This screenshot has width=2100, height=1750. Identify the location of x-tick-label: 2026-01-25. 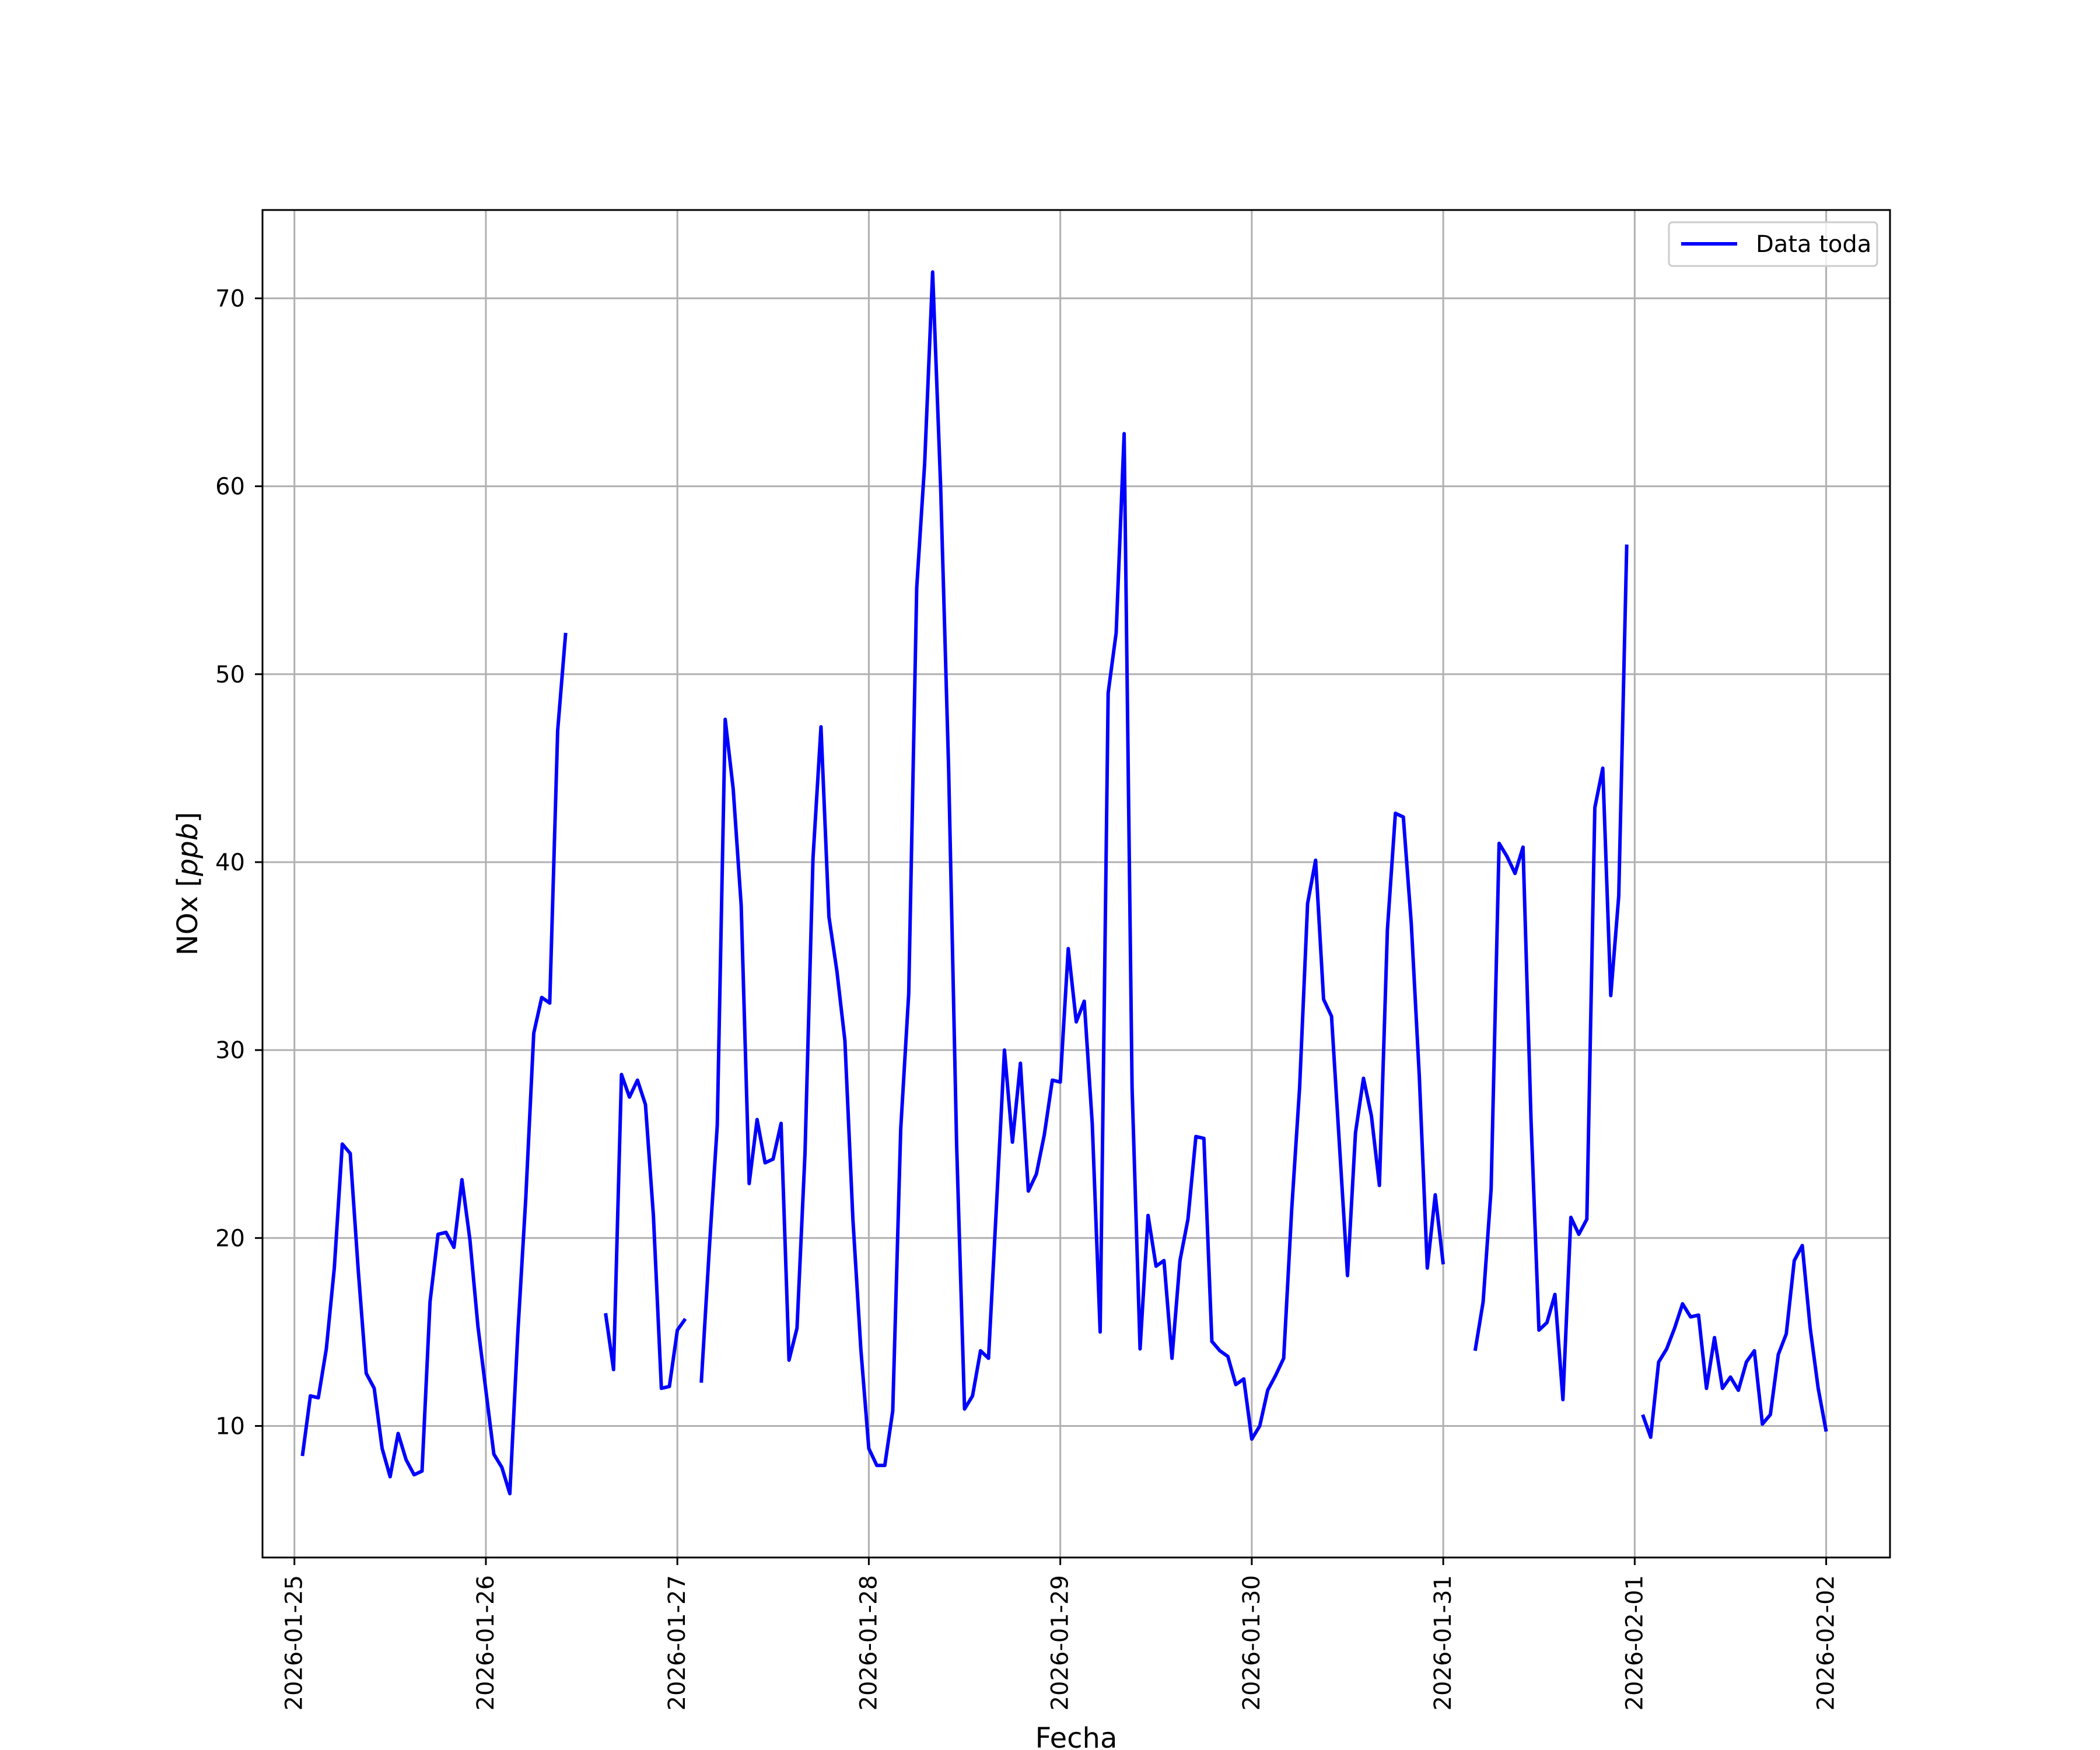
(294, 1643).